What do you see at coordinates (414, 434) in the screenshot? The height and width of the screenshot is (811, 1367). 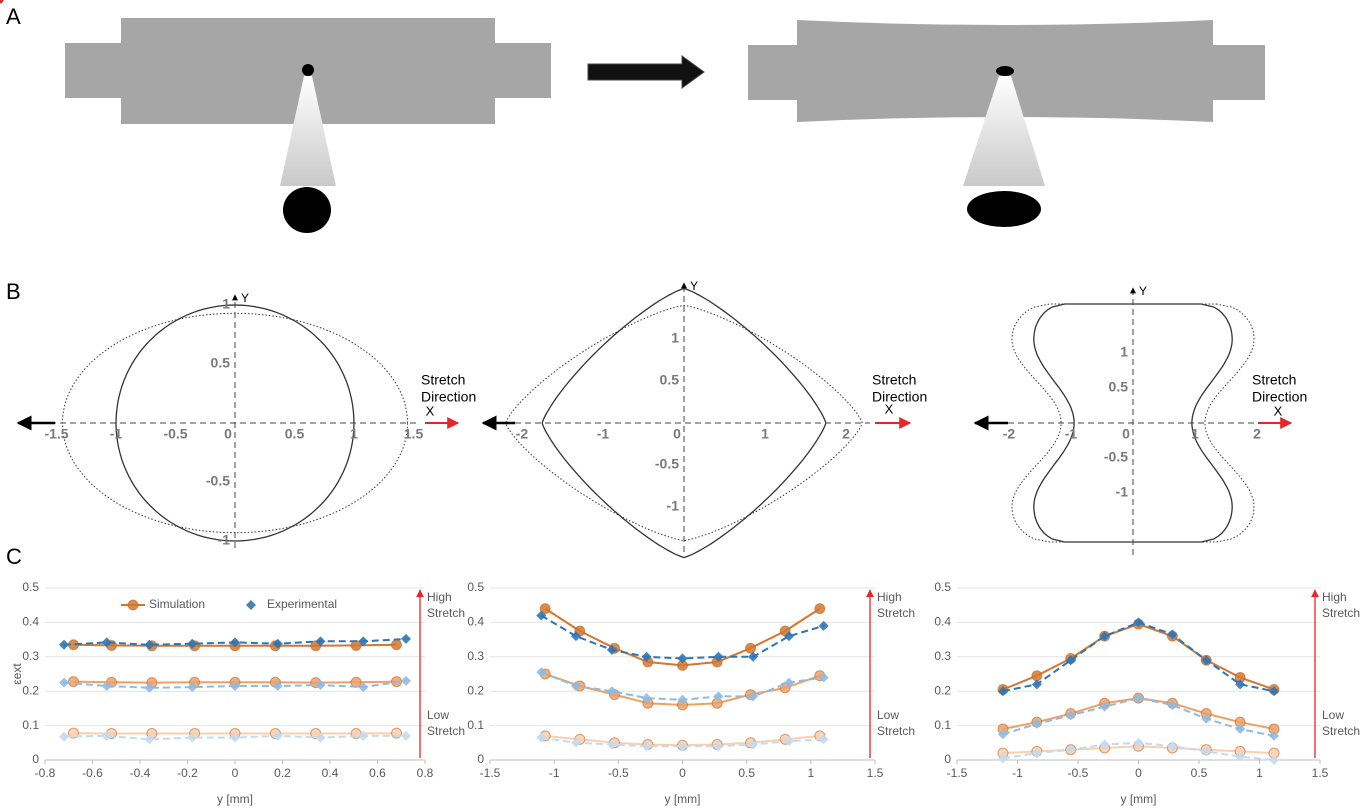 I see `x-tick-label: 1.5` at bounding box center [414, 434].